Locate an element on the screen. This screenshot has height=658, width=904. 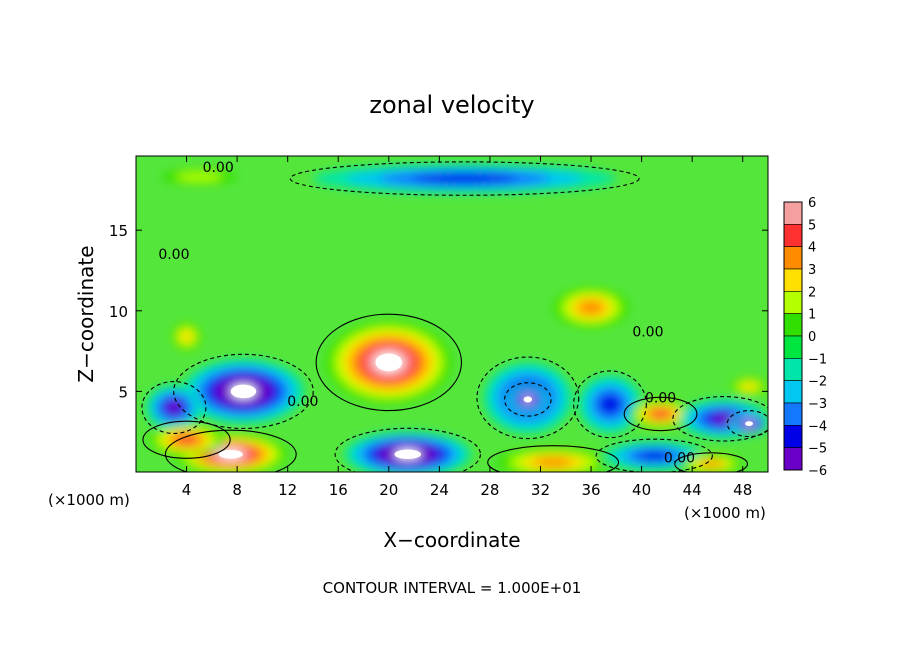
x-tick-label-6: 28 is located at coordinates (489, 490).